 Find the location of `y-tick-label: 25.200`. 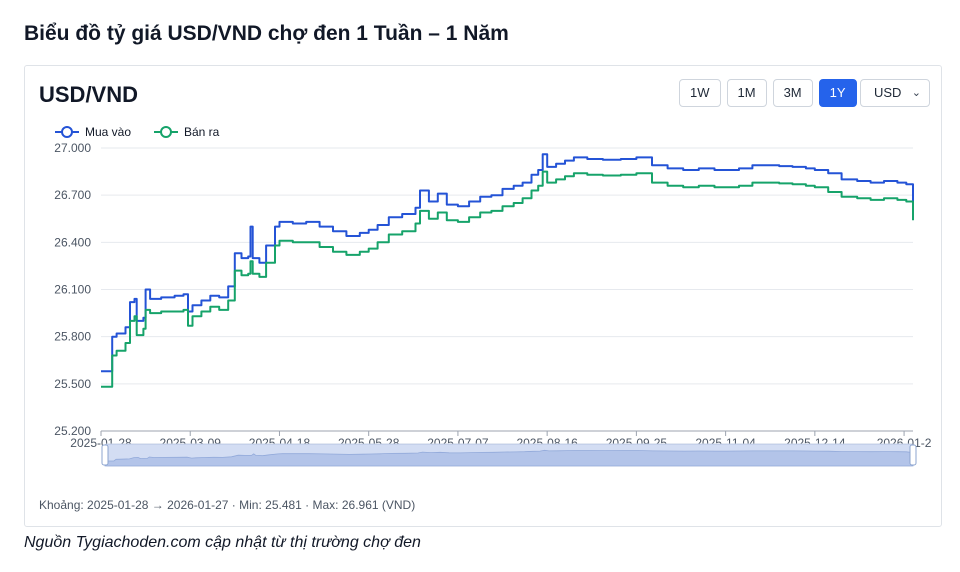

y-tick-label: 25.200 is located at coordinates (72, 431).